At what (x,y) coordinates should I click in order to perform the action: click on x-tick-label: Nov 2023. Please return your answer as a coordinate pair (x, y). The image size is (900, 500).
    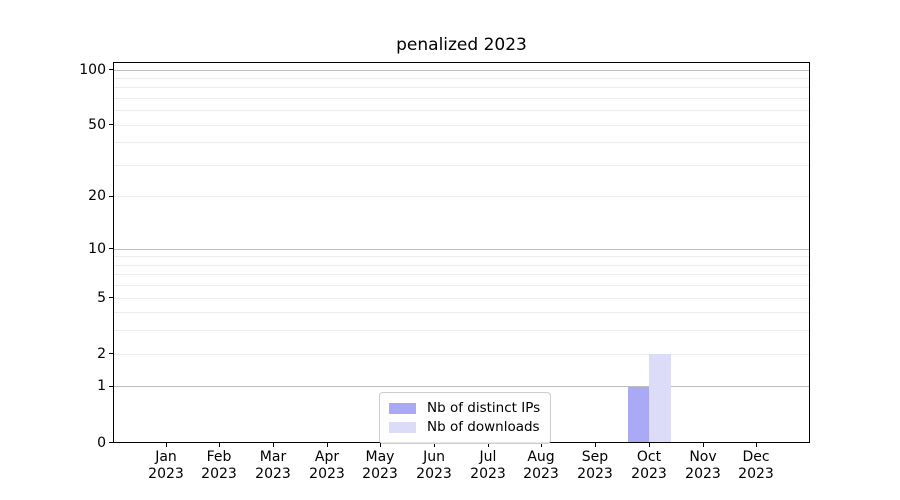
    Looking at the image, I should click on (703, 465).